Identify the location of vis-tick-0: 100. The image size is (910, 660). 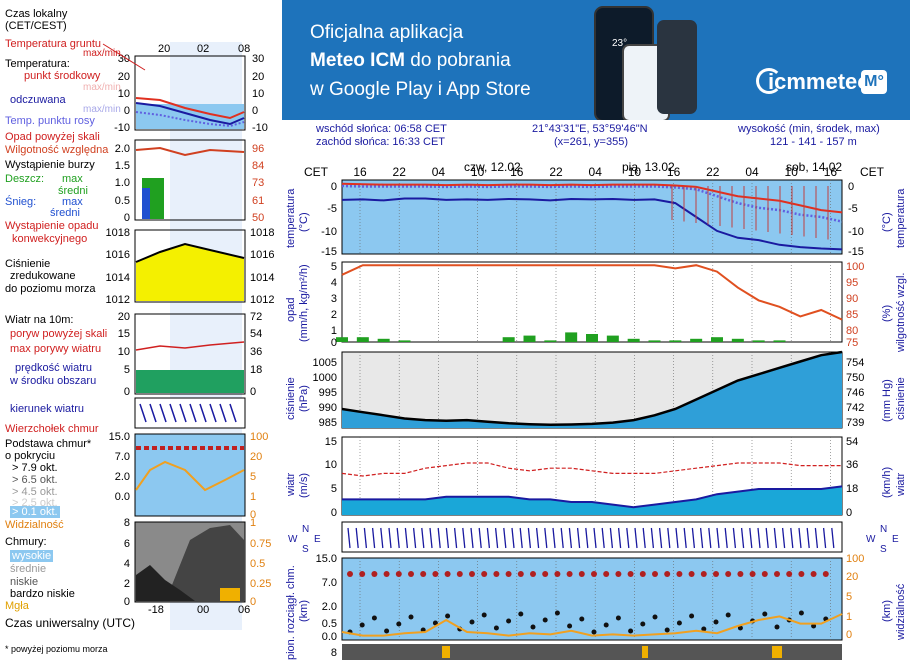
(855, 559).